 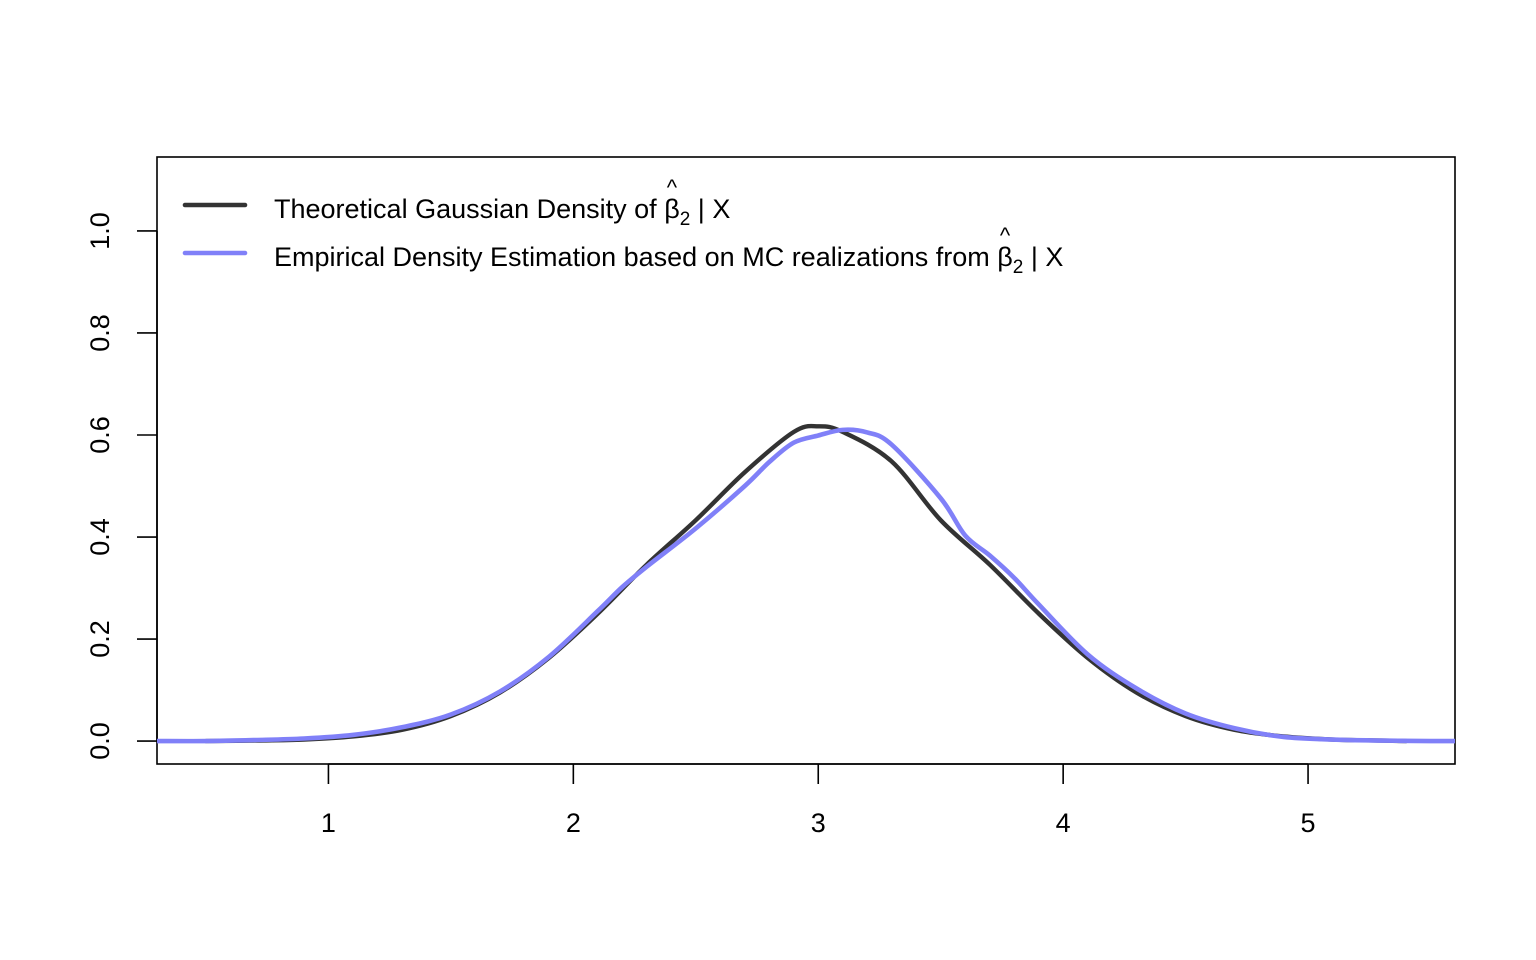 I want to click on x-tick-label: 4, so click(x=1063, y=823).